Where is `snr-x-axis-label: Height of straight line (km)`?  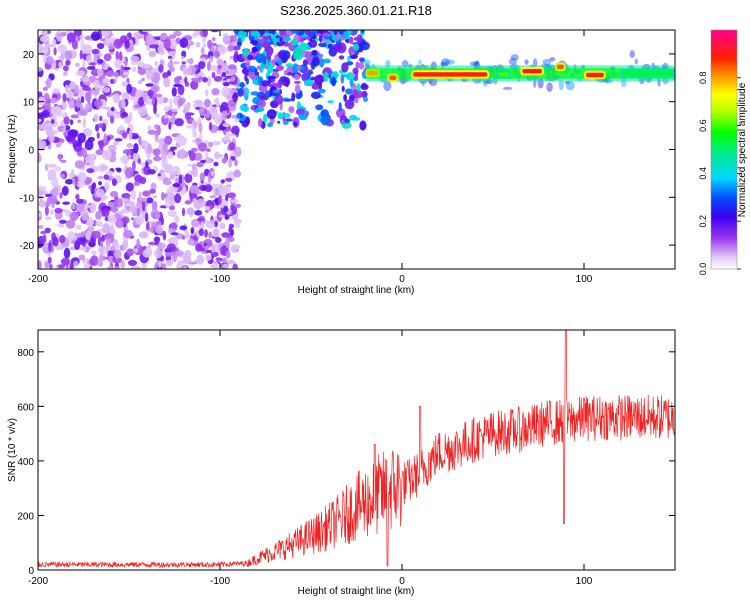
snr-x-axis-label: Height of straight line (km) is located at coordinates (356, 591).